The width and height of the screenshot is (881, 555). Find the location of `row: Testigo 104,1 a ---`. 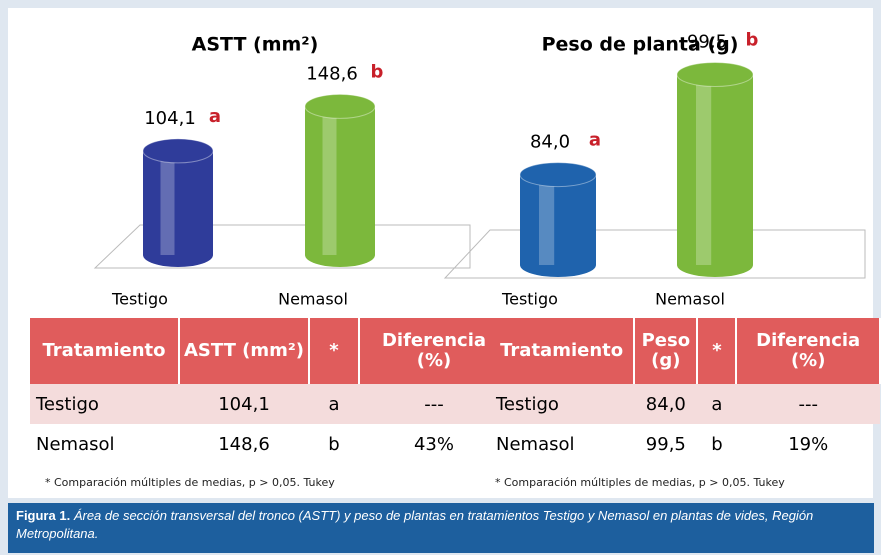

row: Testigo 104,1 a --- is located at coordinates (269, 404).